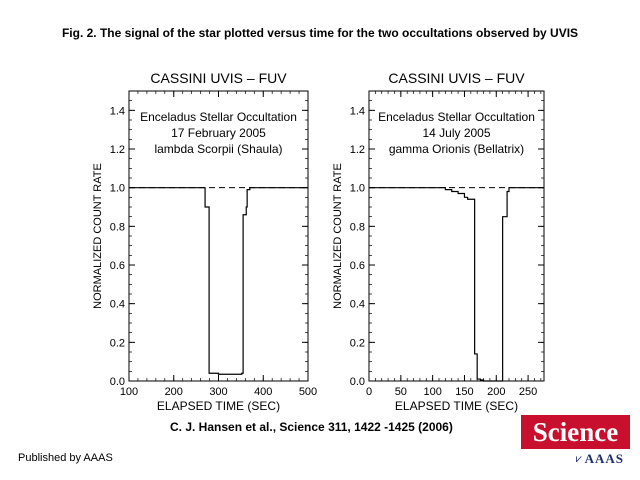  I want to click on chart-annotation-line: gamma Orionis (Bellatrix), so click(456, 149).